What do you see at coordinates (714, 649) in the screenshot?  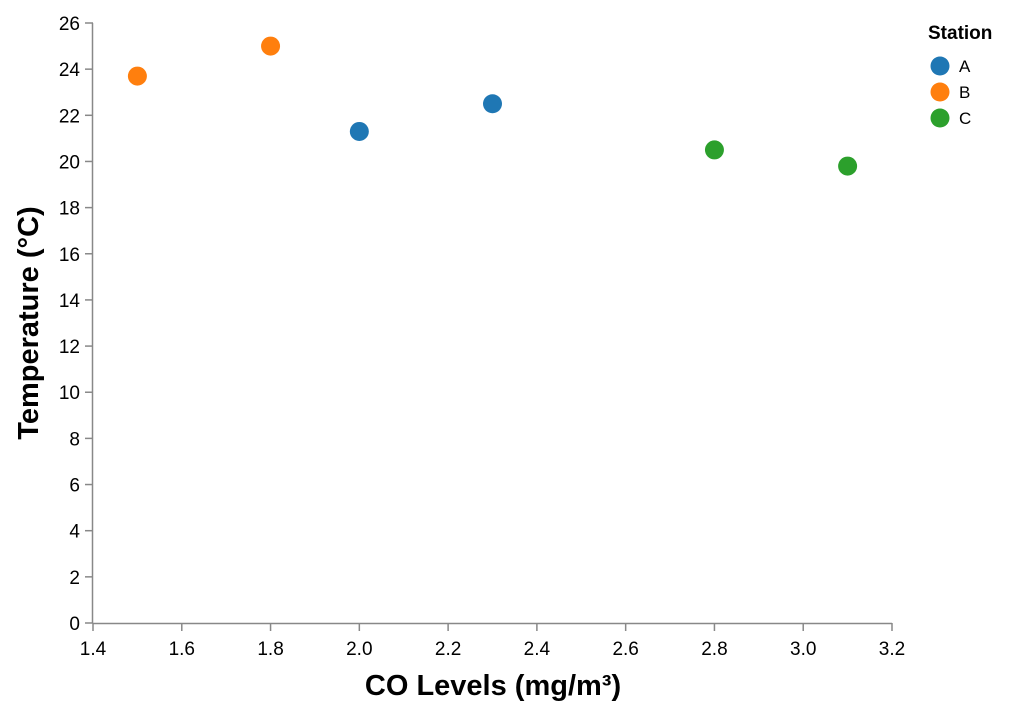 I see `x-tick-label: 2.8` at bounding box center [714, 649].